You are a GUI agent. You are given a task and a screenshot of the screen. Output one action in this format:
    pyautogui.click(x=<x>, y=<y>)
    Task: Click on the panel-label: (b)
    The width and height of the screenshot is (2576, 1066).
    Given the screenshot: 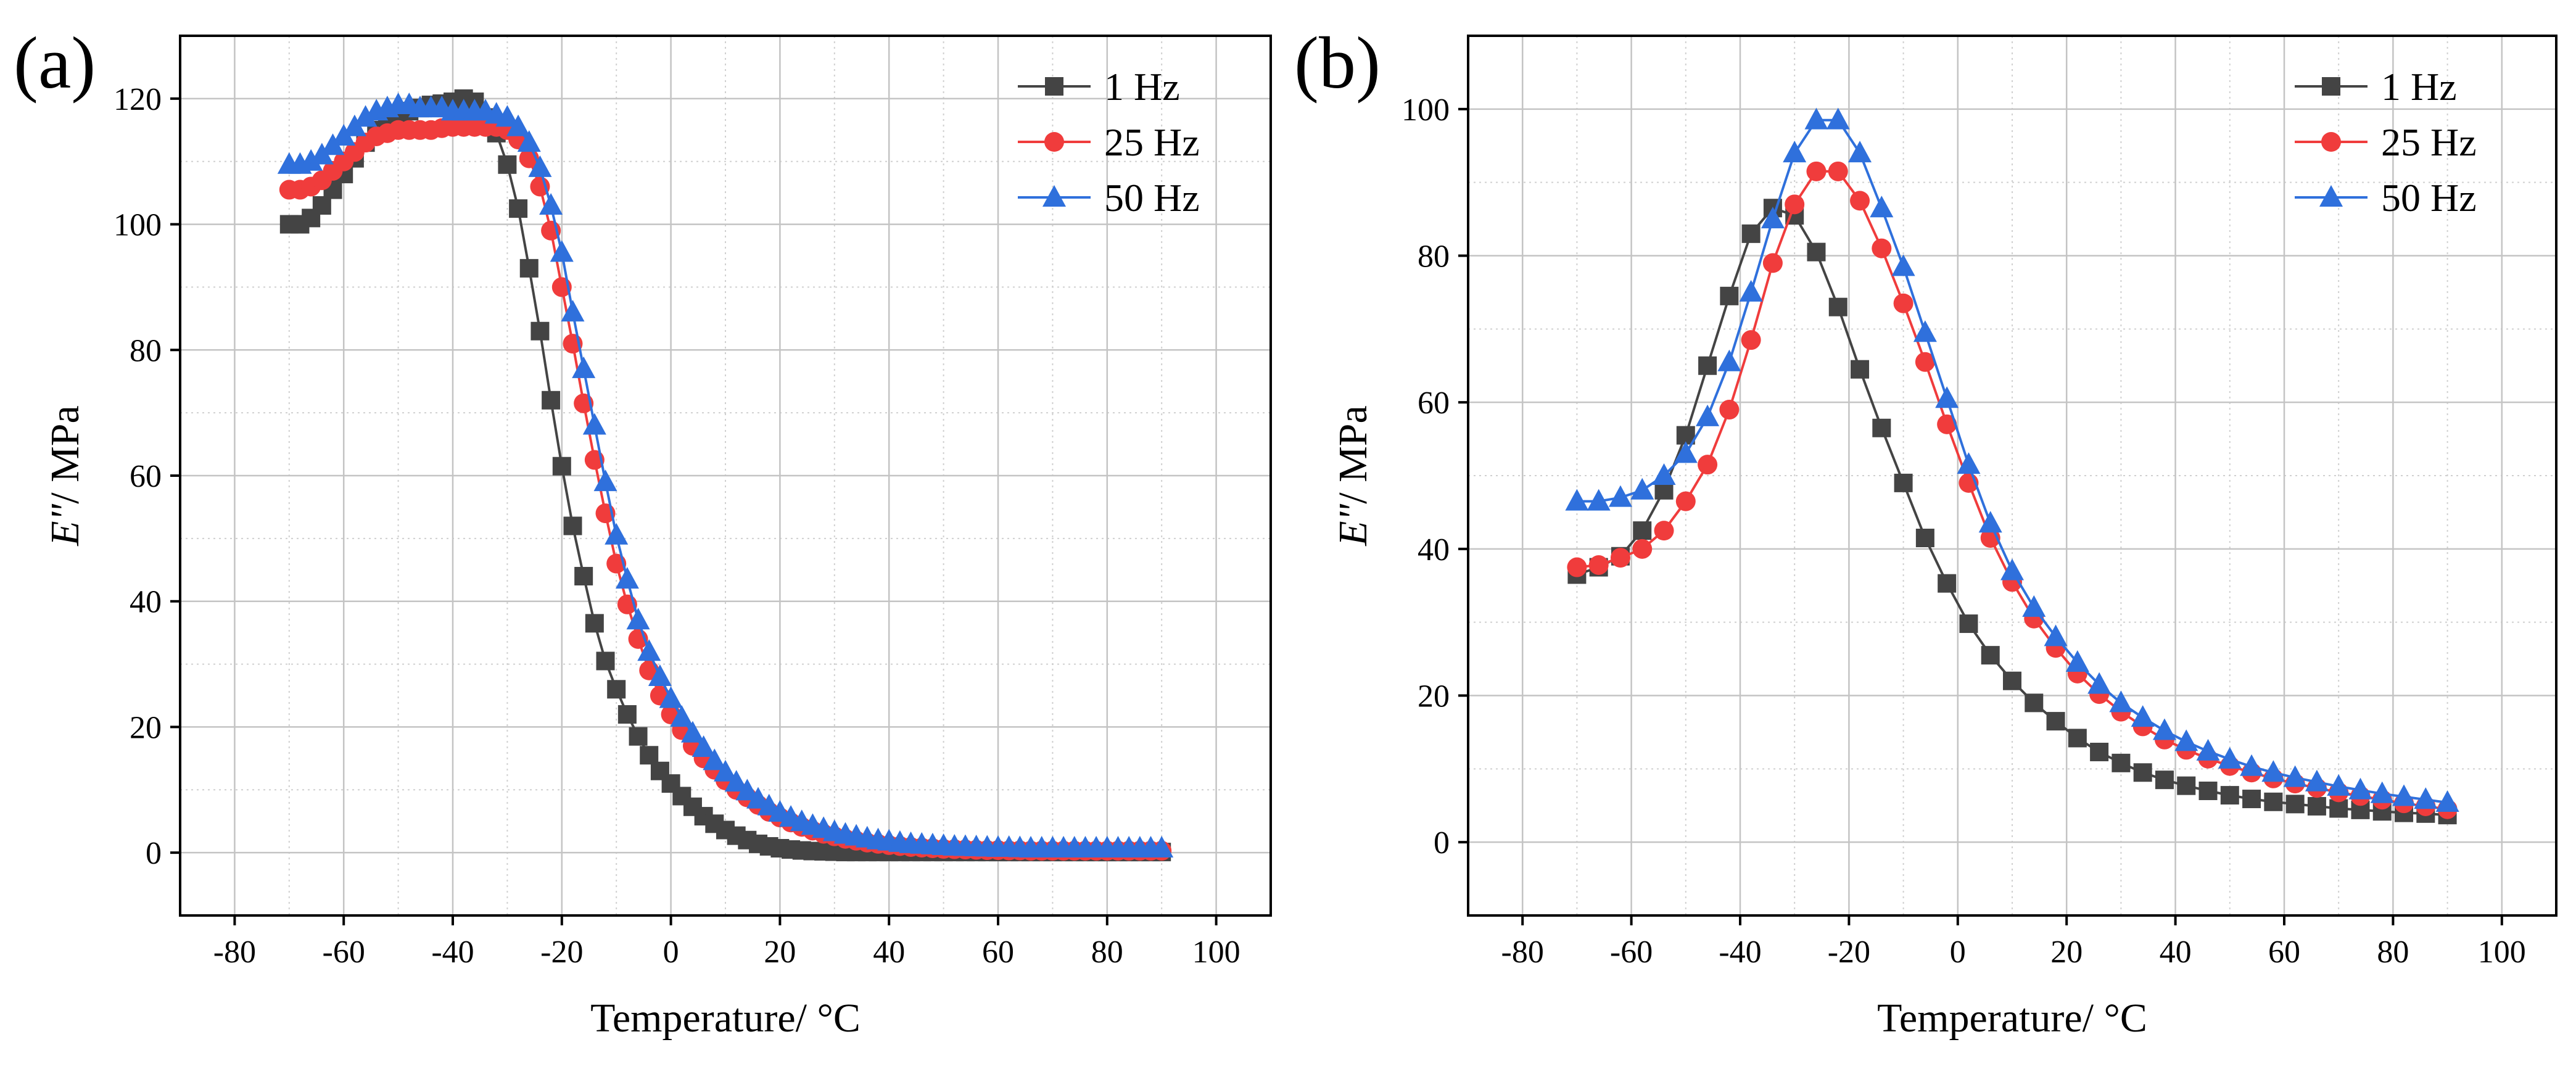 What is the action you would take?
    pyautogui.click(x=1337, y=63)
    